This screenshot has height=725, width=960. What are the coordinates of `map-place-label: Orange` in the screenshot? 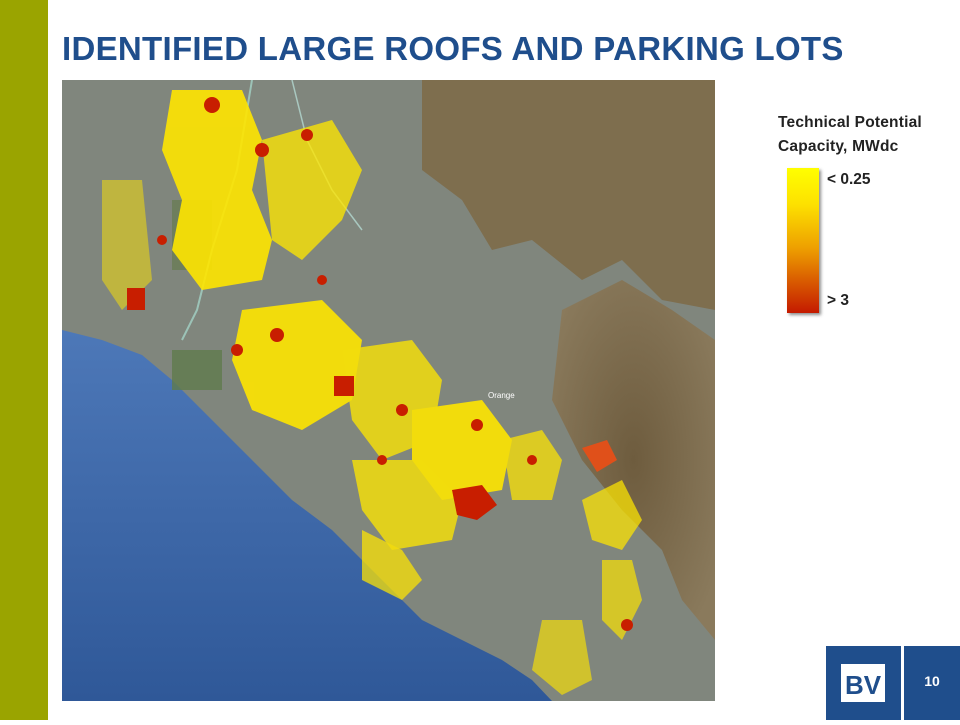 It's located at (501, 395).